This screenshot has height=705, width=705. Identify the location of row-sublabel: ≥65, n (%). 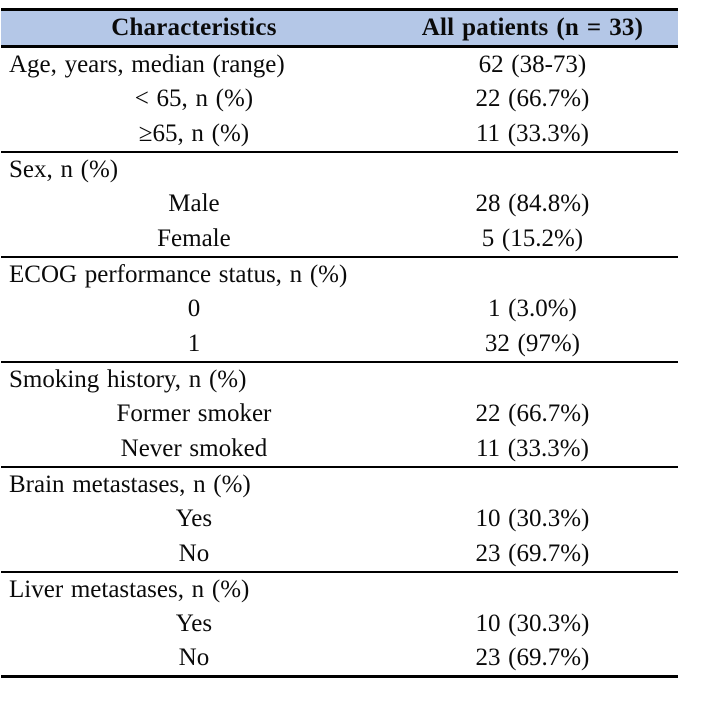
(194, 133).